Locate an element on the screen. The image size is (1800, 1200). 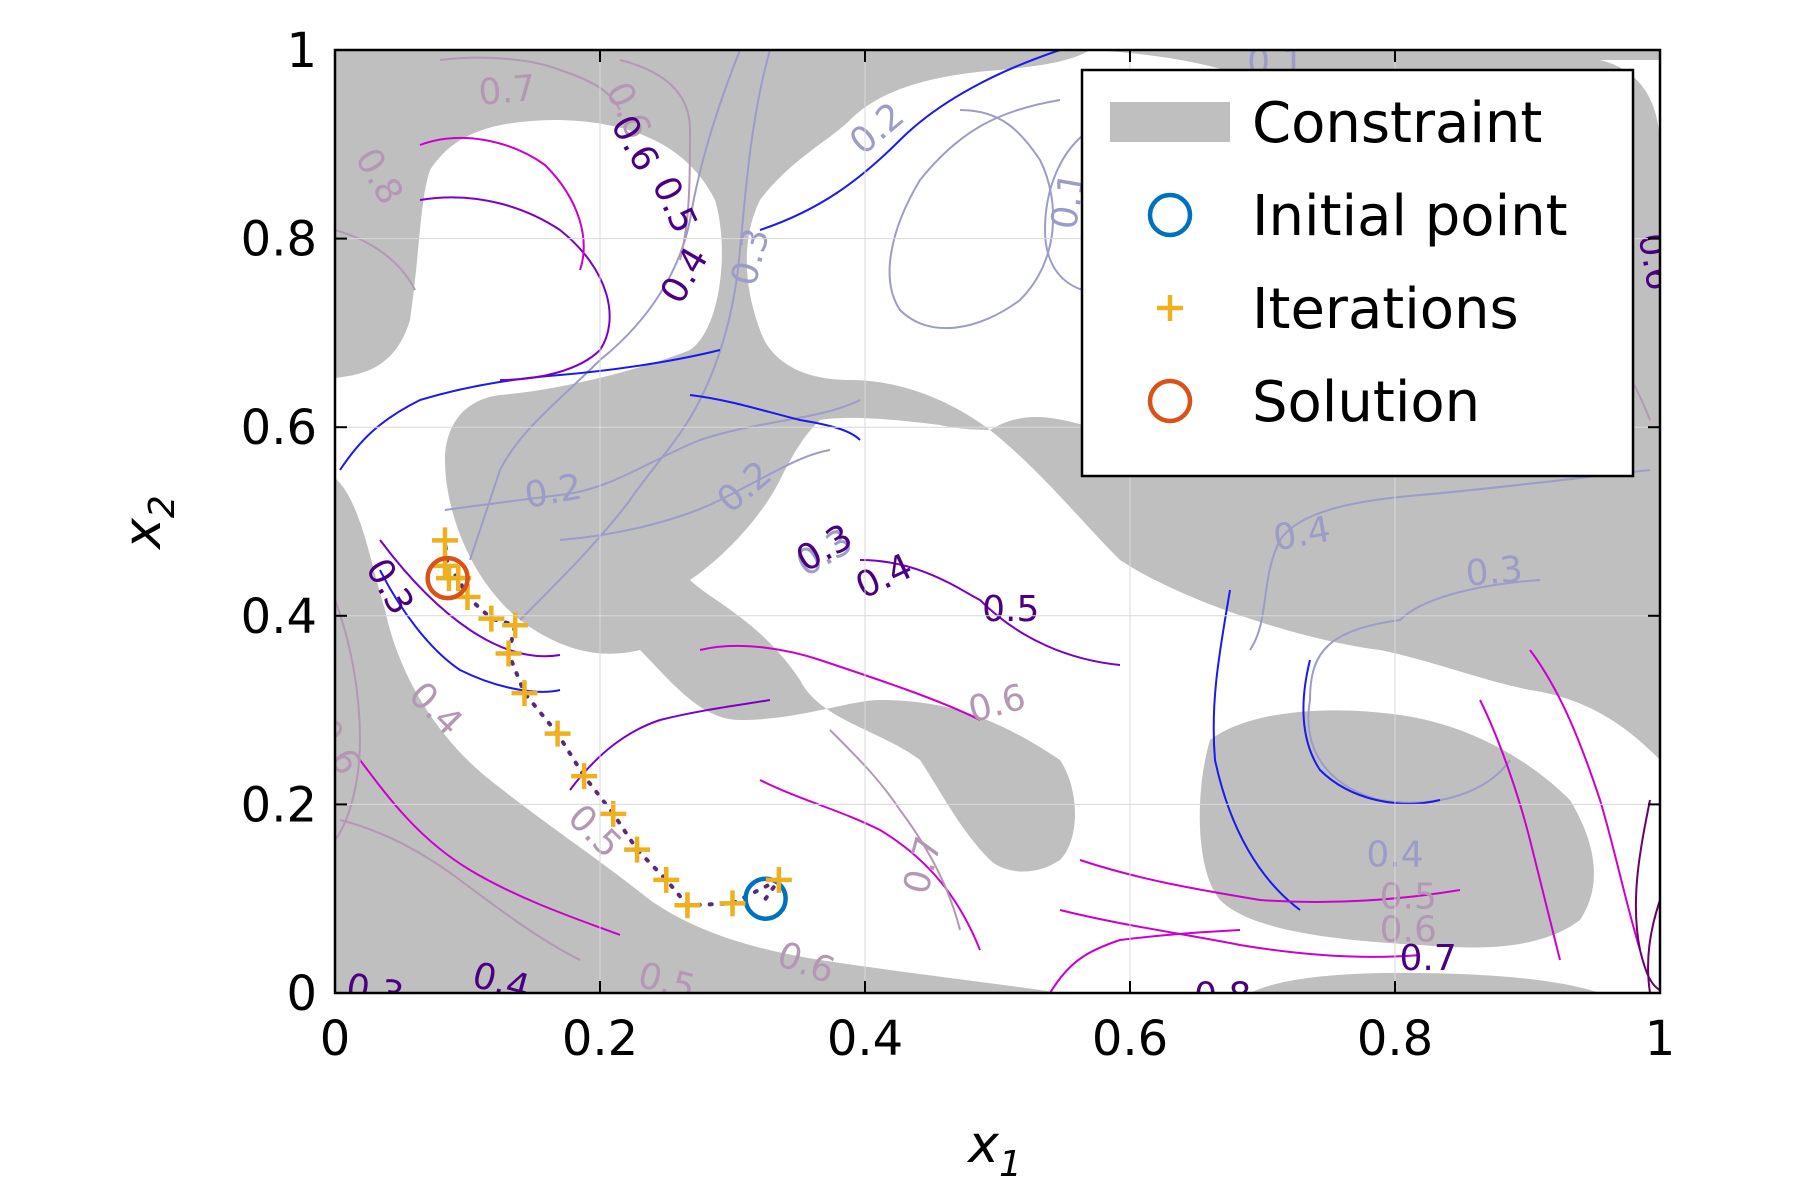
contour-label: 0.8 is located at coordinates (1222, 996).